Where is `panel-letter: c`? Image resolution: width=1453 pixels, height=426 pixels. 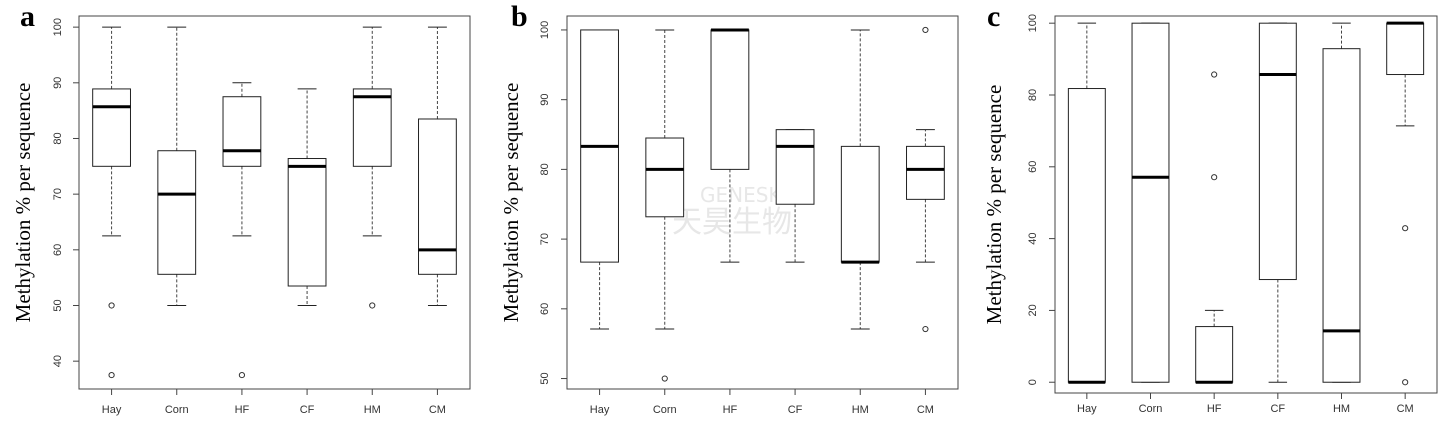 panel-letter: c is located at coordinates (993, 16).